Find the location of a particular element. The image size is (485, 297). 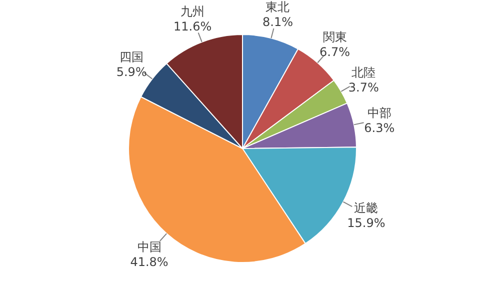

data-label: 3.7% is located at coordinates (363, 87).